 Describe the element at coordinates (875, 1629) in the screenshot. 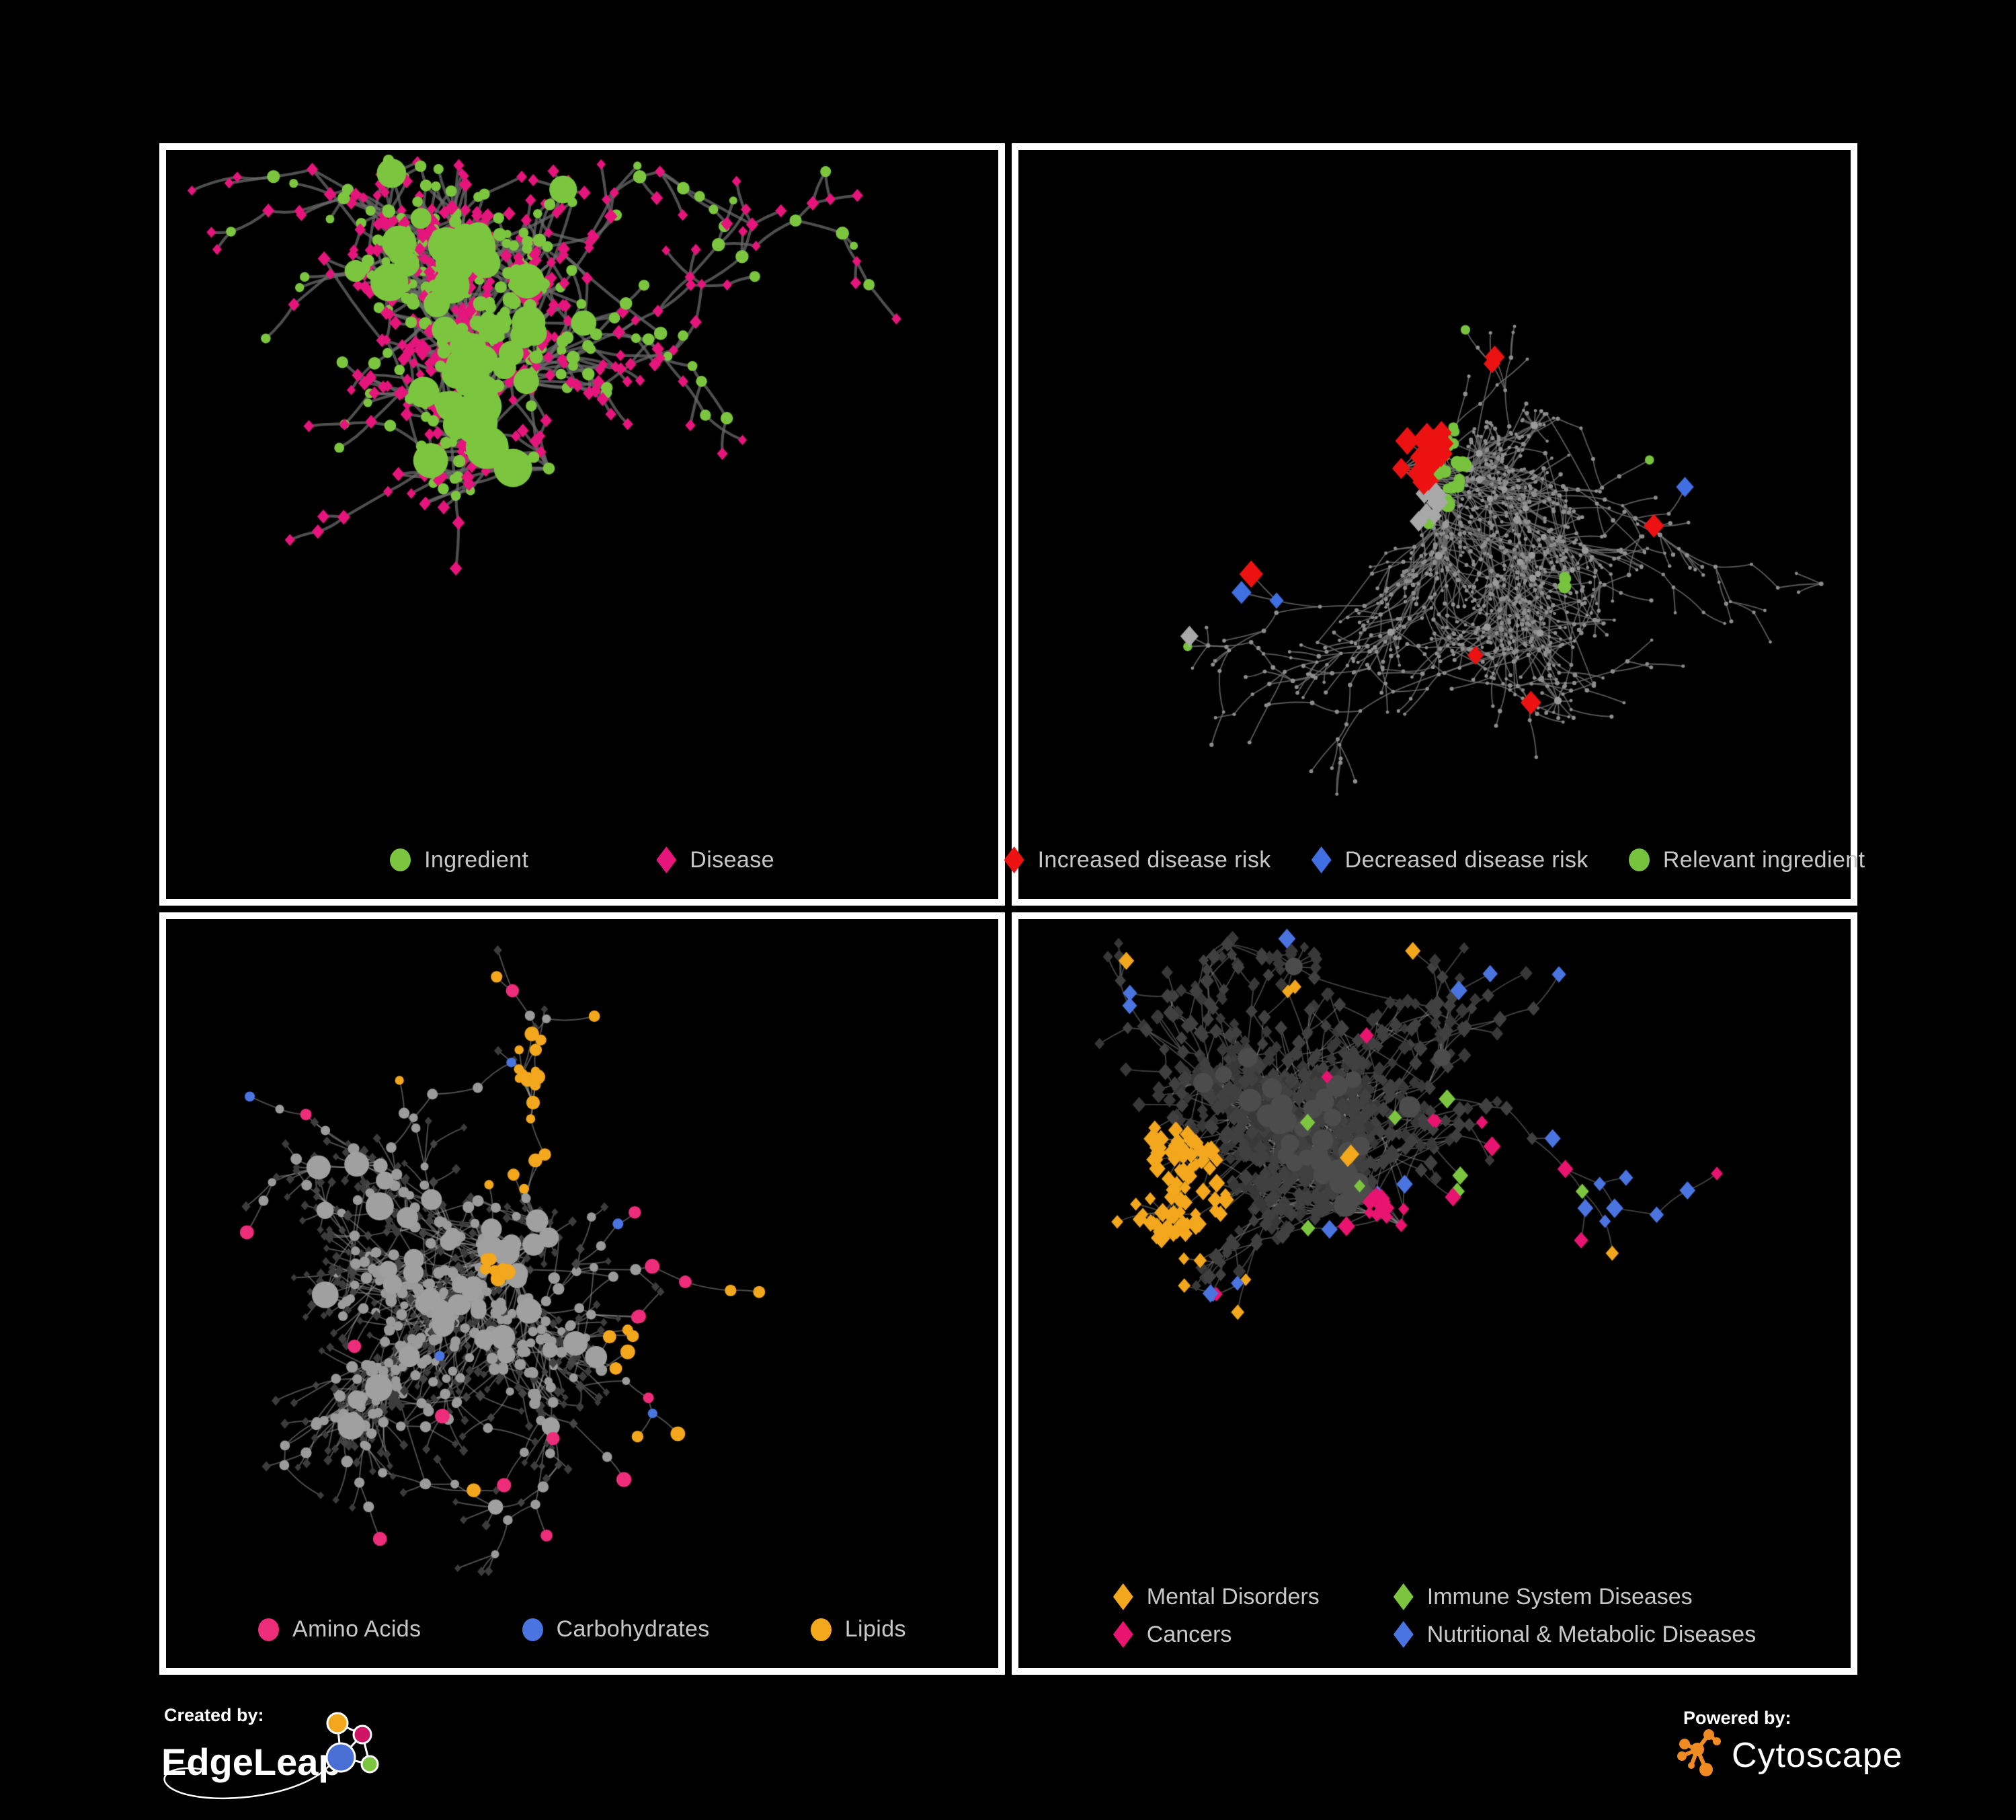

I see `legend-label: Lipids` at that location.